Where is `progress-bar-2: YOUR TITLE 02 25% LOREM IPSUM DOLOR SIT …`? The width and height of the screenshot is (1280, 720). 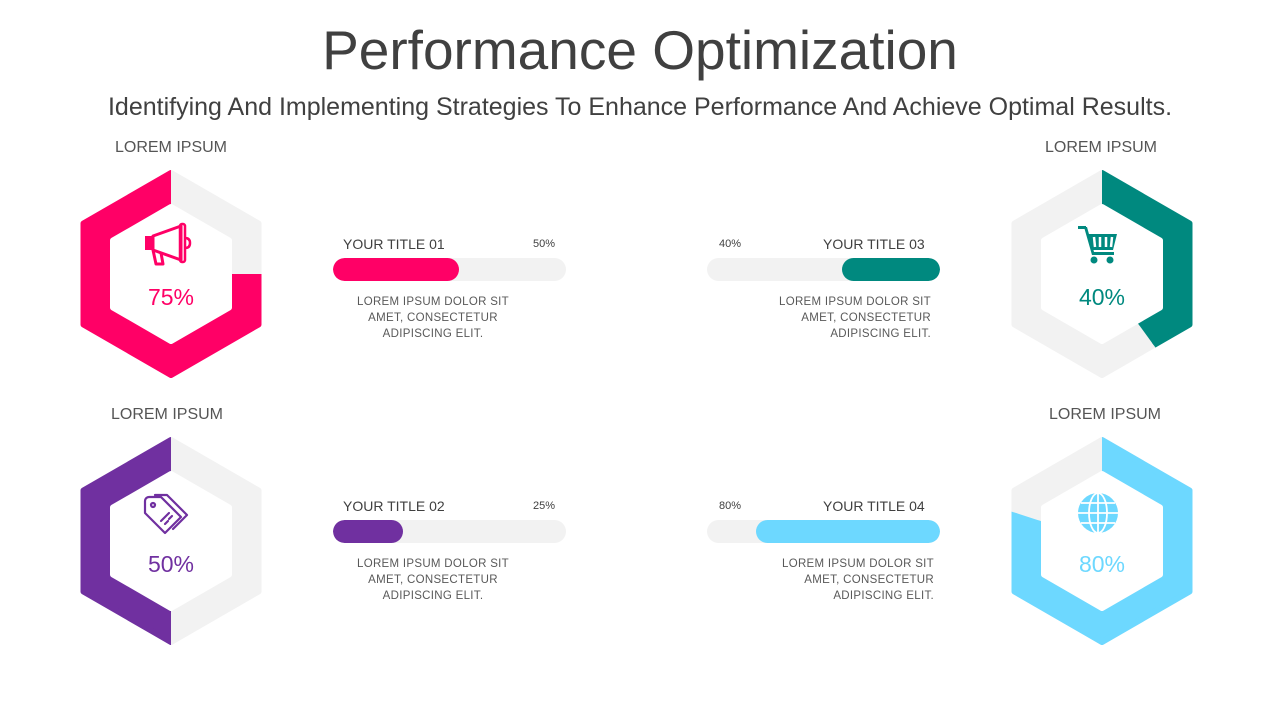 progress-bar-2: YOUR TITLE 02 25% LOREM IPSUM DOLOR SIT … is located at coordinates (453, 558).